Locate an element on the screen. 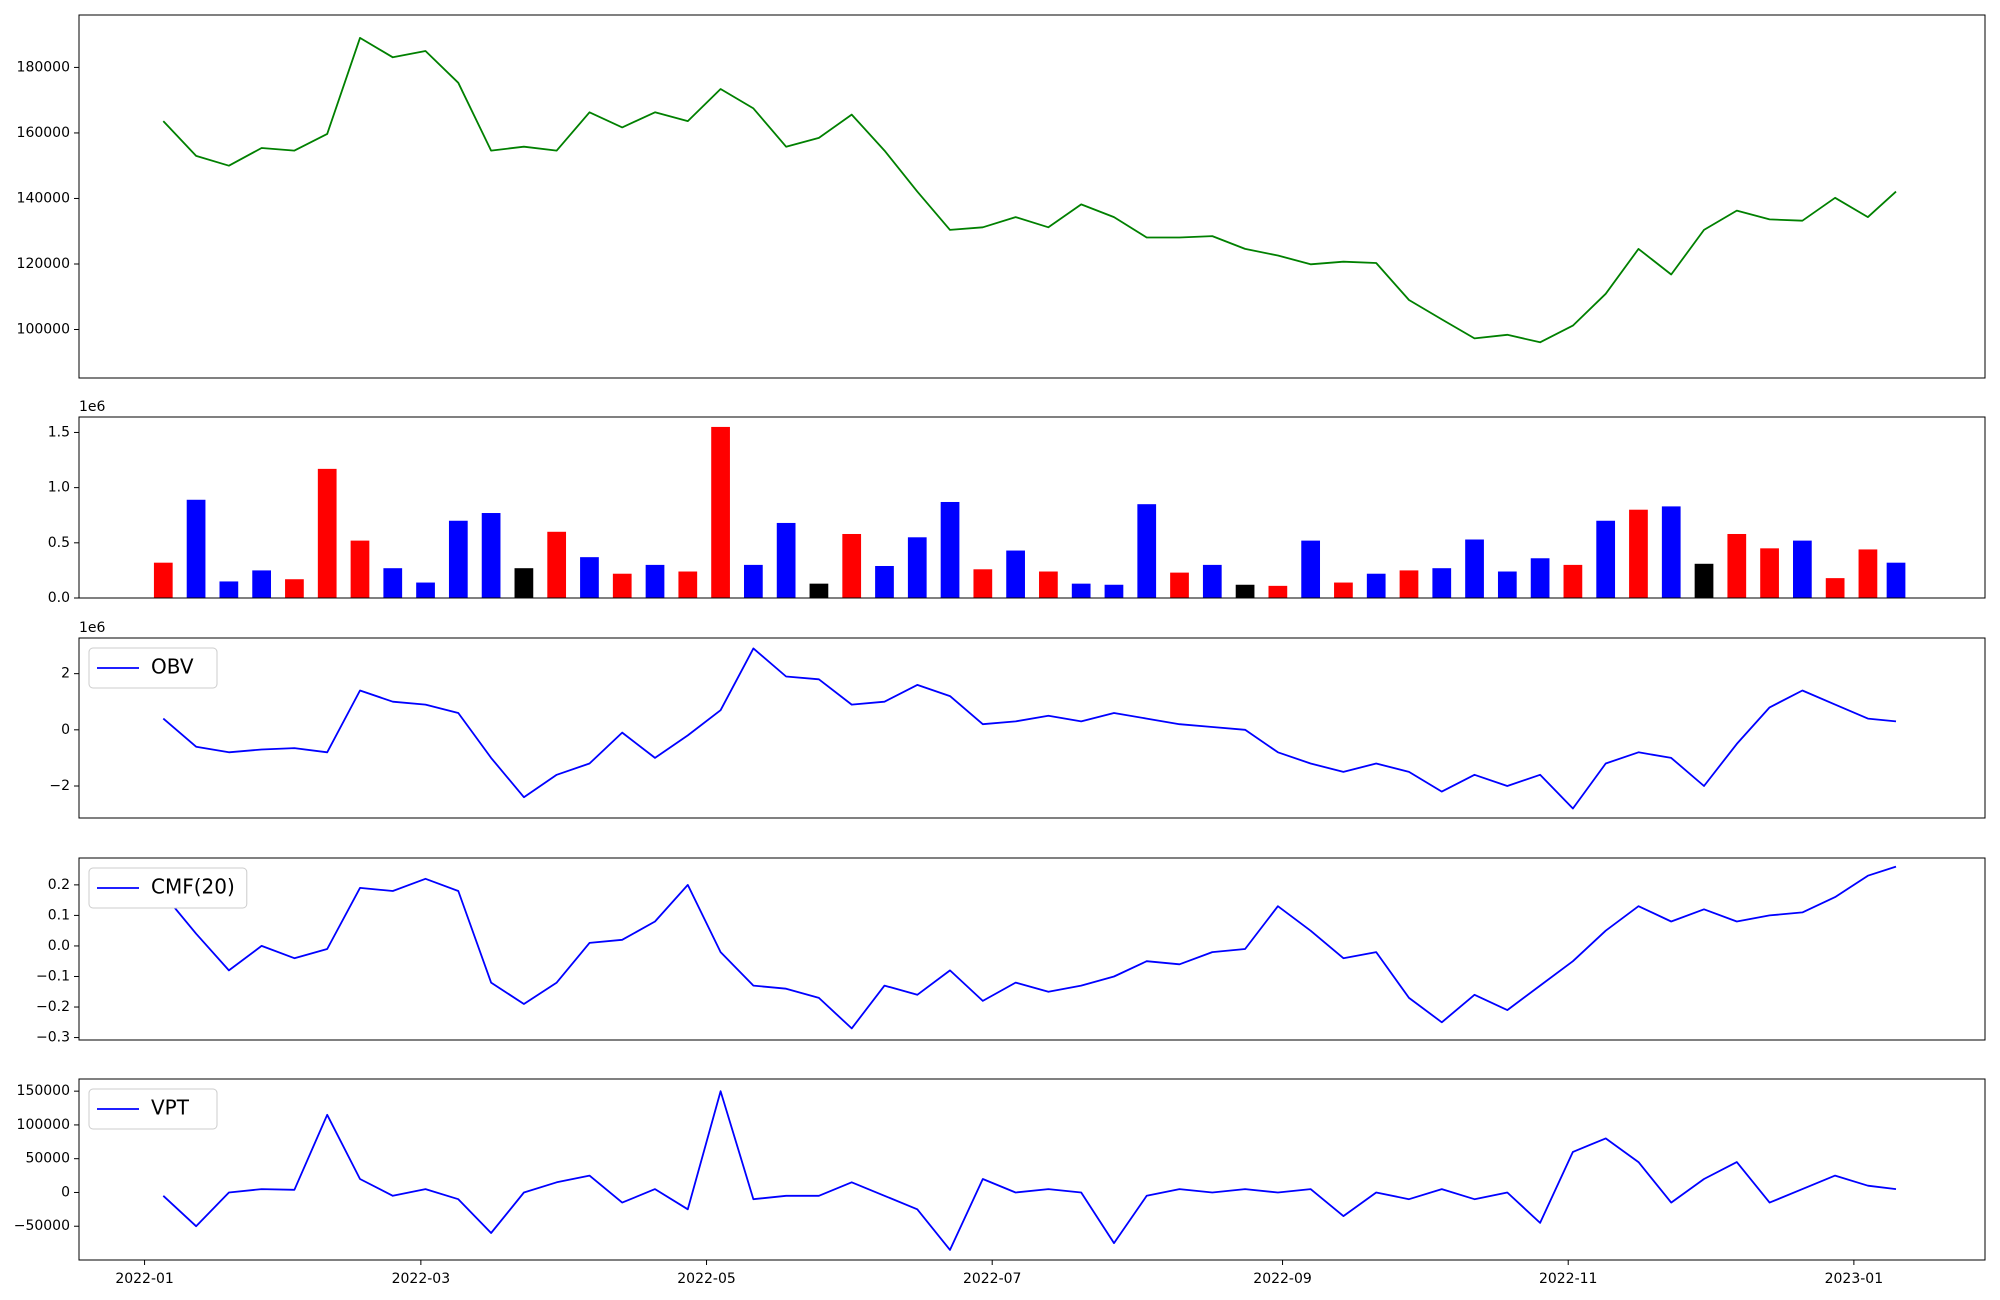 Image resolution: width=2000 pixels, height=1300 pixels. y-tick-label: 0.5 is located at coordinates (59, 543).